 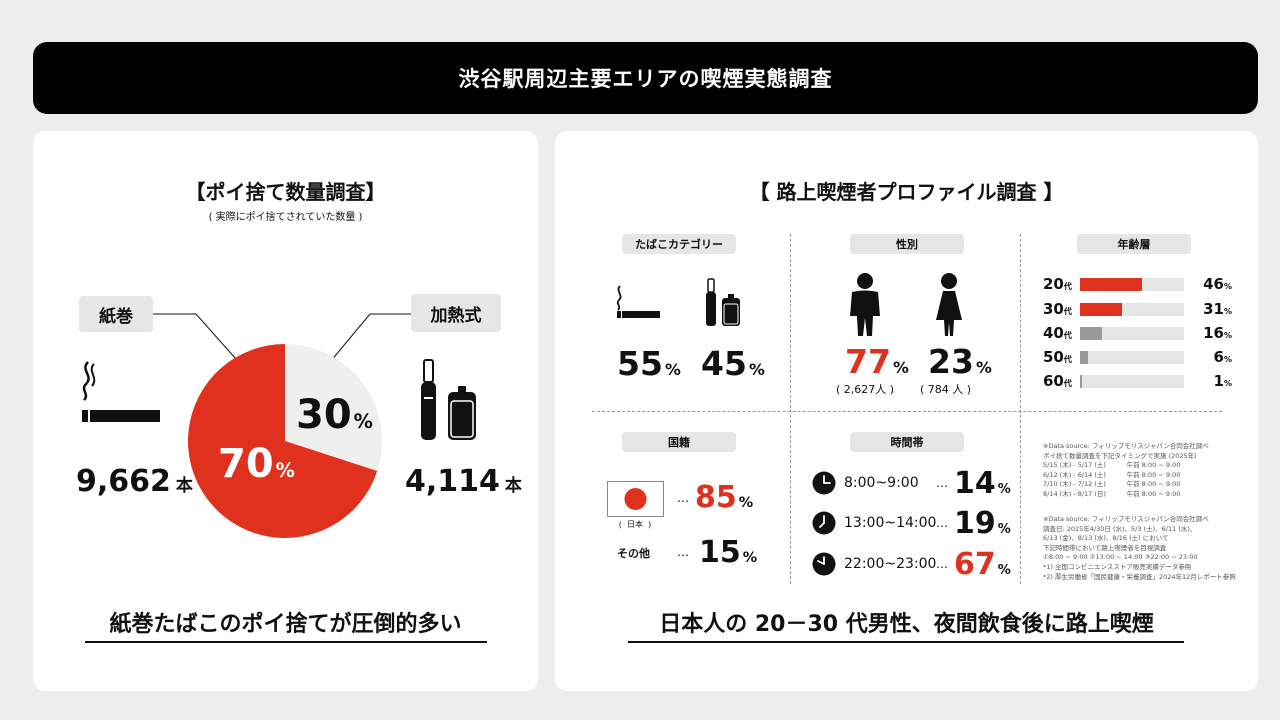 What do you see at coordinates (448, 399) in the screenshot?
I see `heated-tobacco-icon` at bounding box center [448, 399].